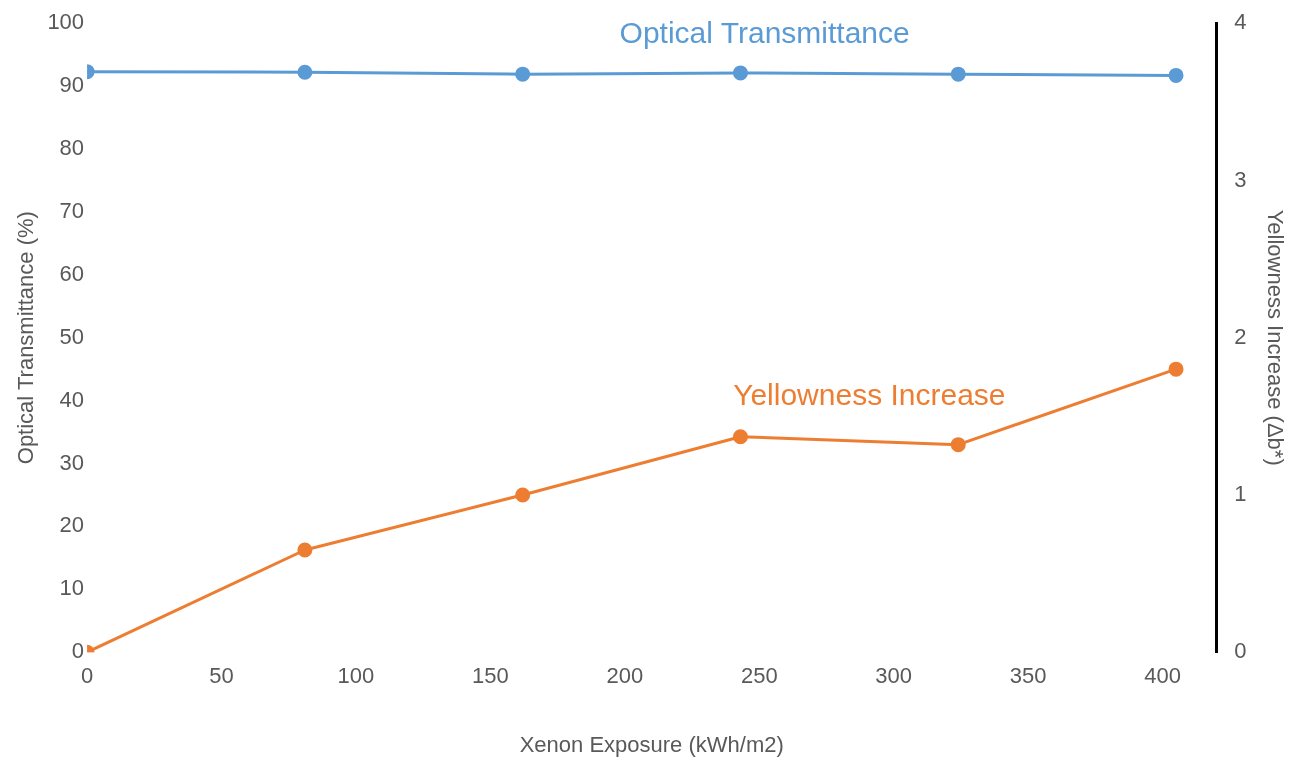  I want to click on y2-tick-label: 0, so click(1240, 651).